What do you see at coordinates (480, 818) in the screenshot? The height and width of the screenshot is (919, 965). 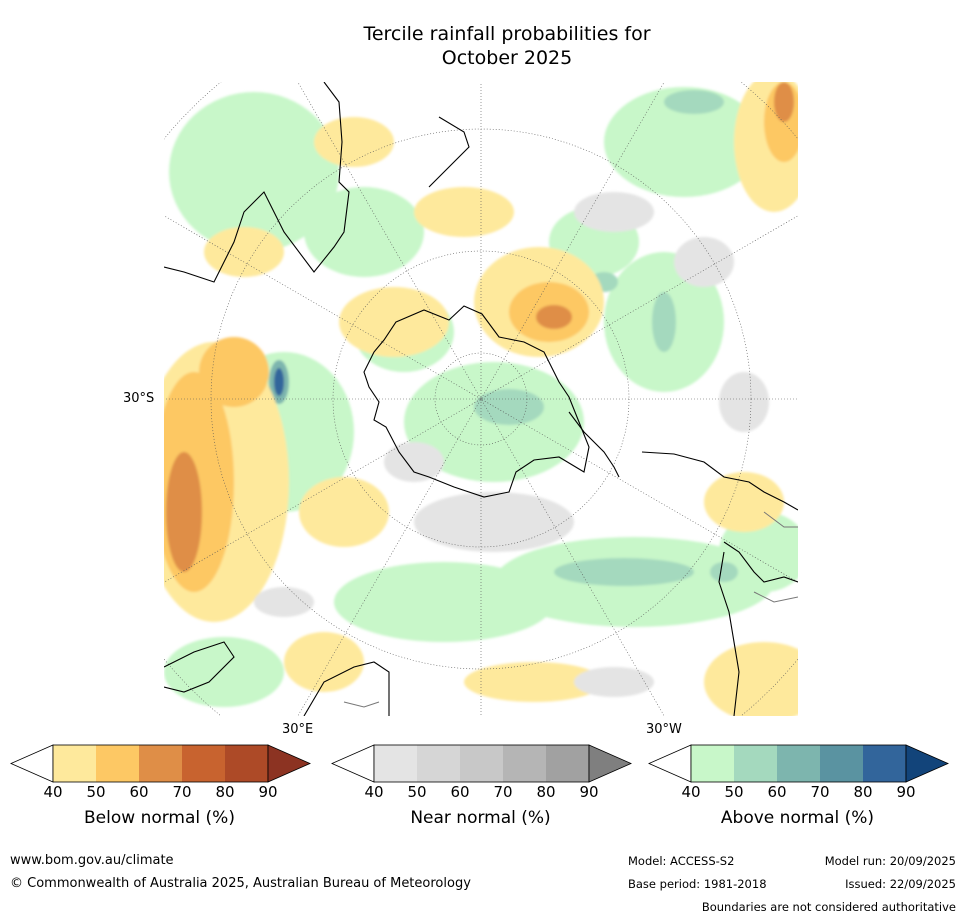 I see `colorbar-title: Near normal (%)` at bounding box center [480, 818].